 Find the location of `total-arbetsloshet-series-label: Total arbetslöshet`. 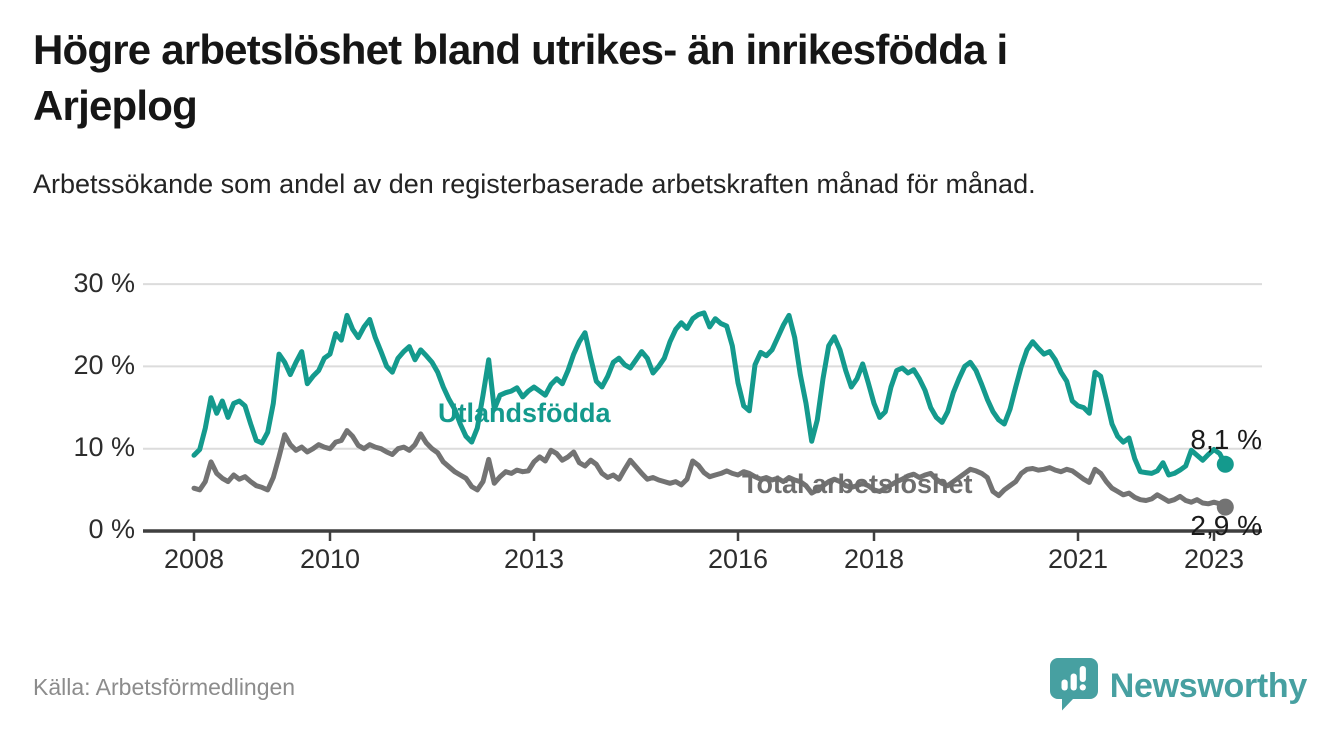

total-arbetsloshet-series-label: Total arbetslöshet is located at coordinates (857, 484).